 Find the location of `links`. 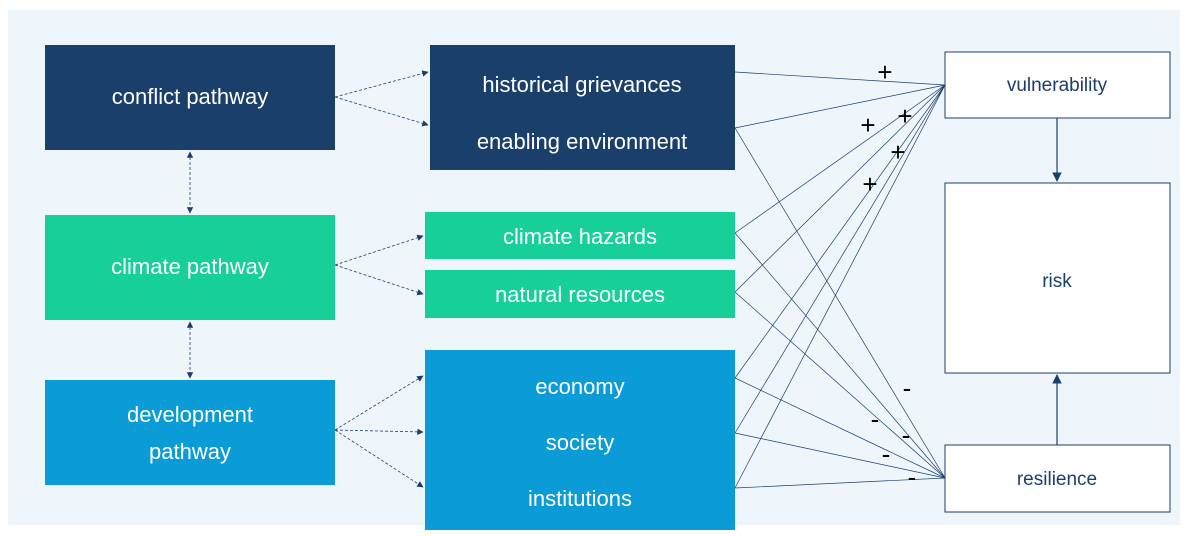

links is located at coordinates (840, 280).